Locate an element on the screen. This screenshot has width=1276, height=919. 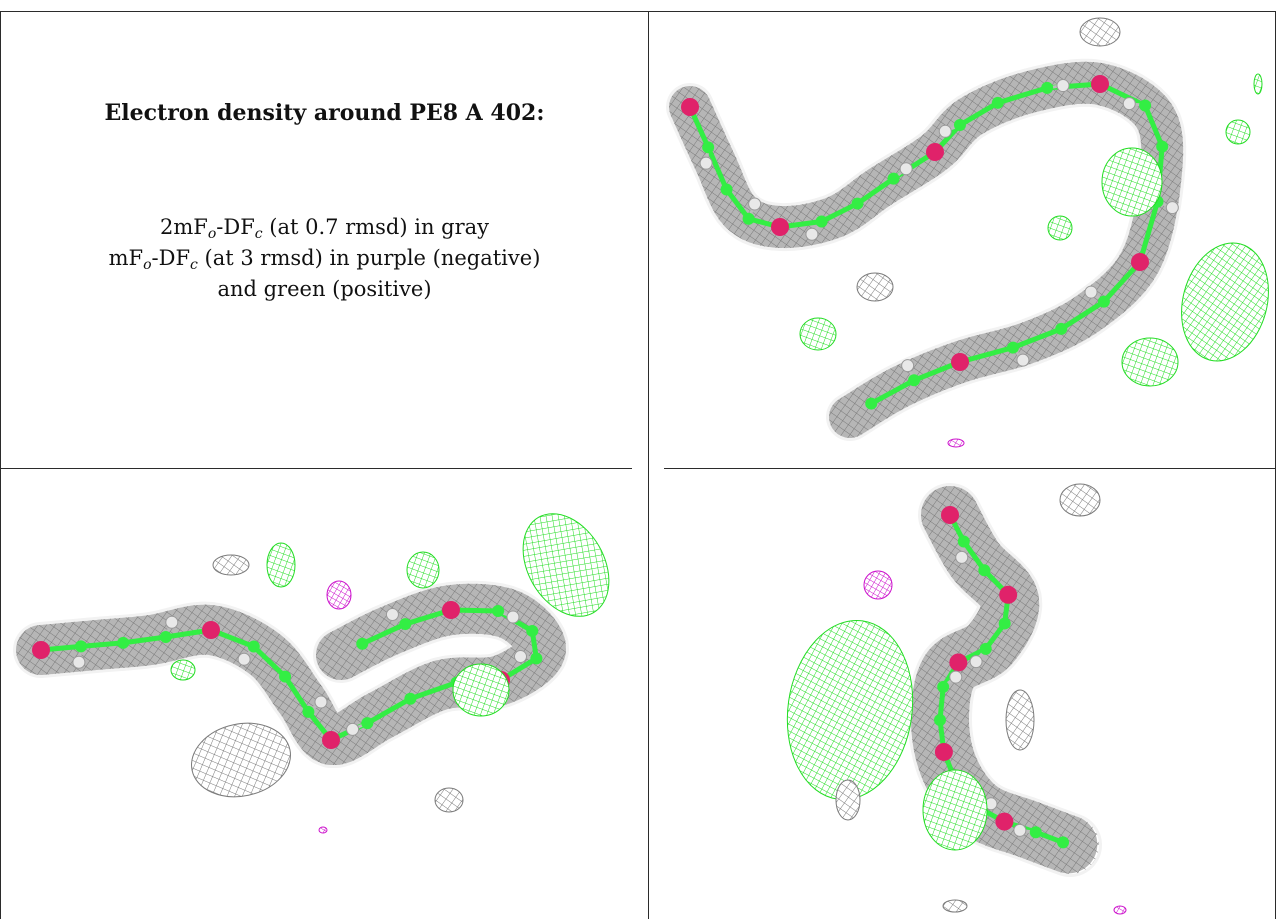
density-purple-fragment is located at coordinates (323, 830).